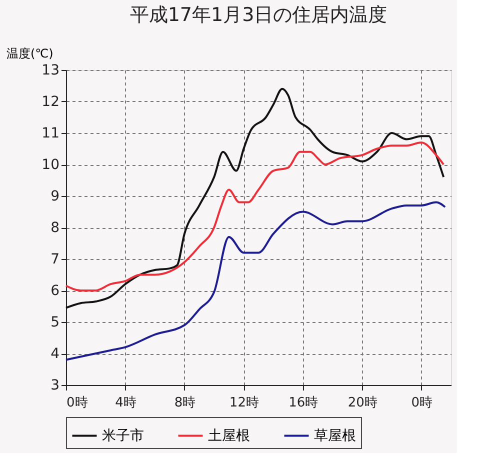 The width and height of the screenshot is (484, 473). Describe the element at coordinates (335, 436) in the screenshot. I see `legend-label: 草屋根` at that location.